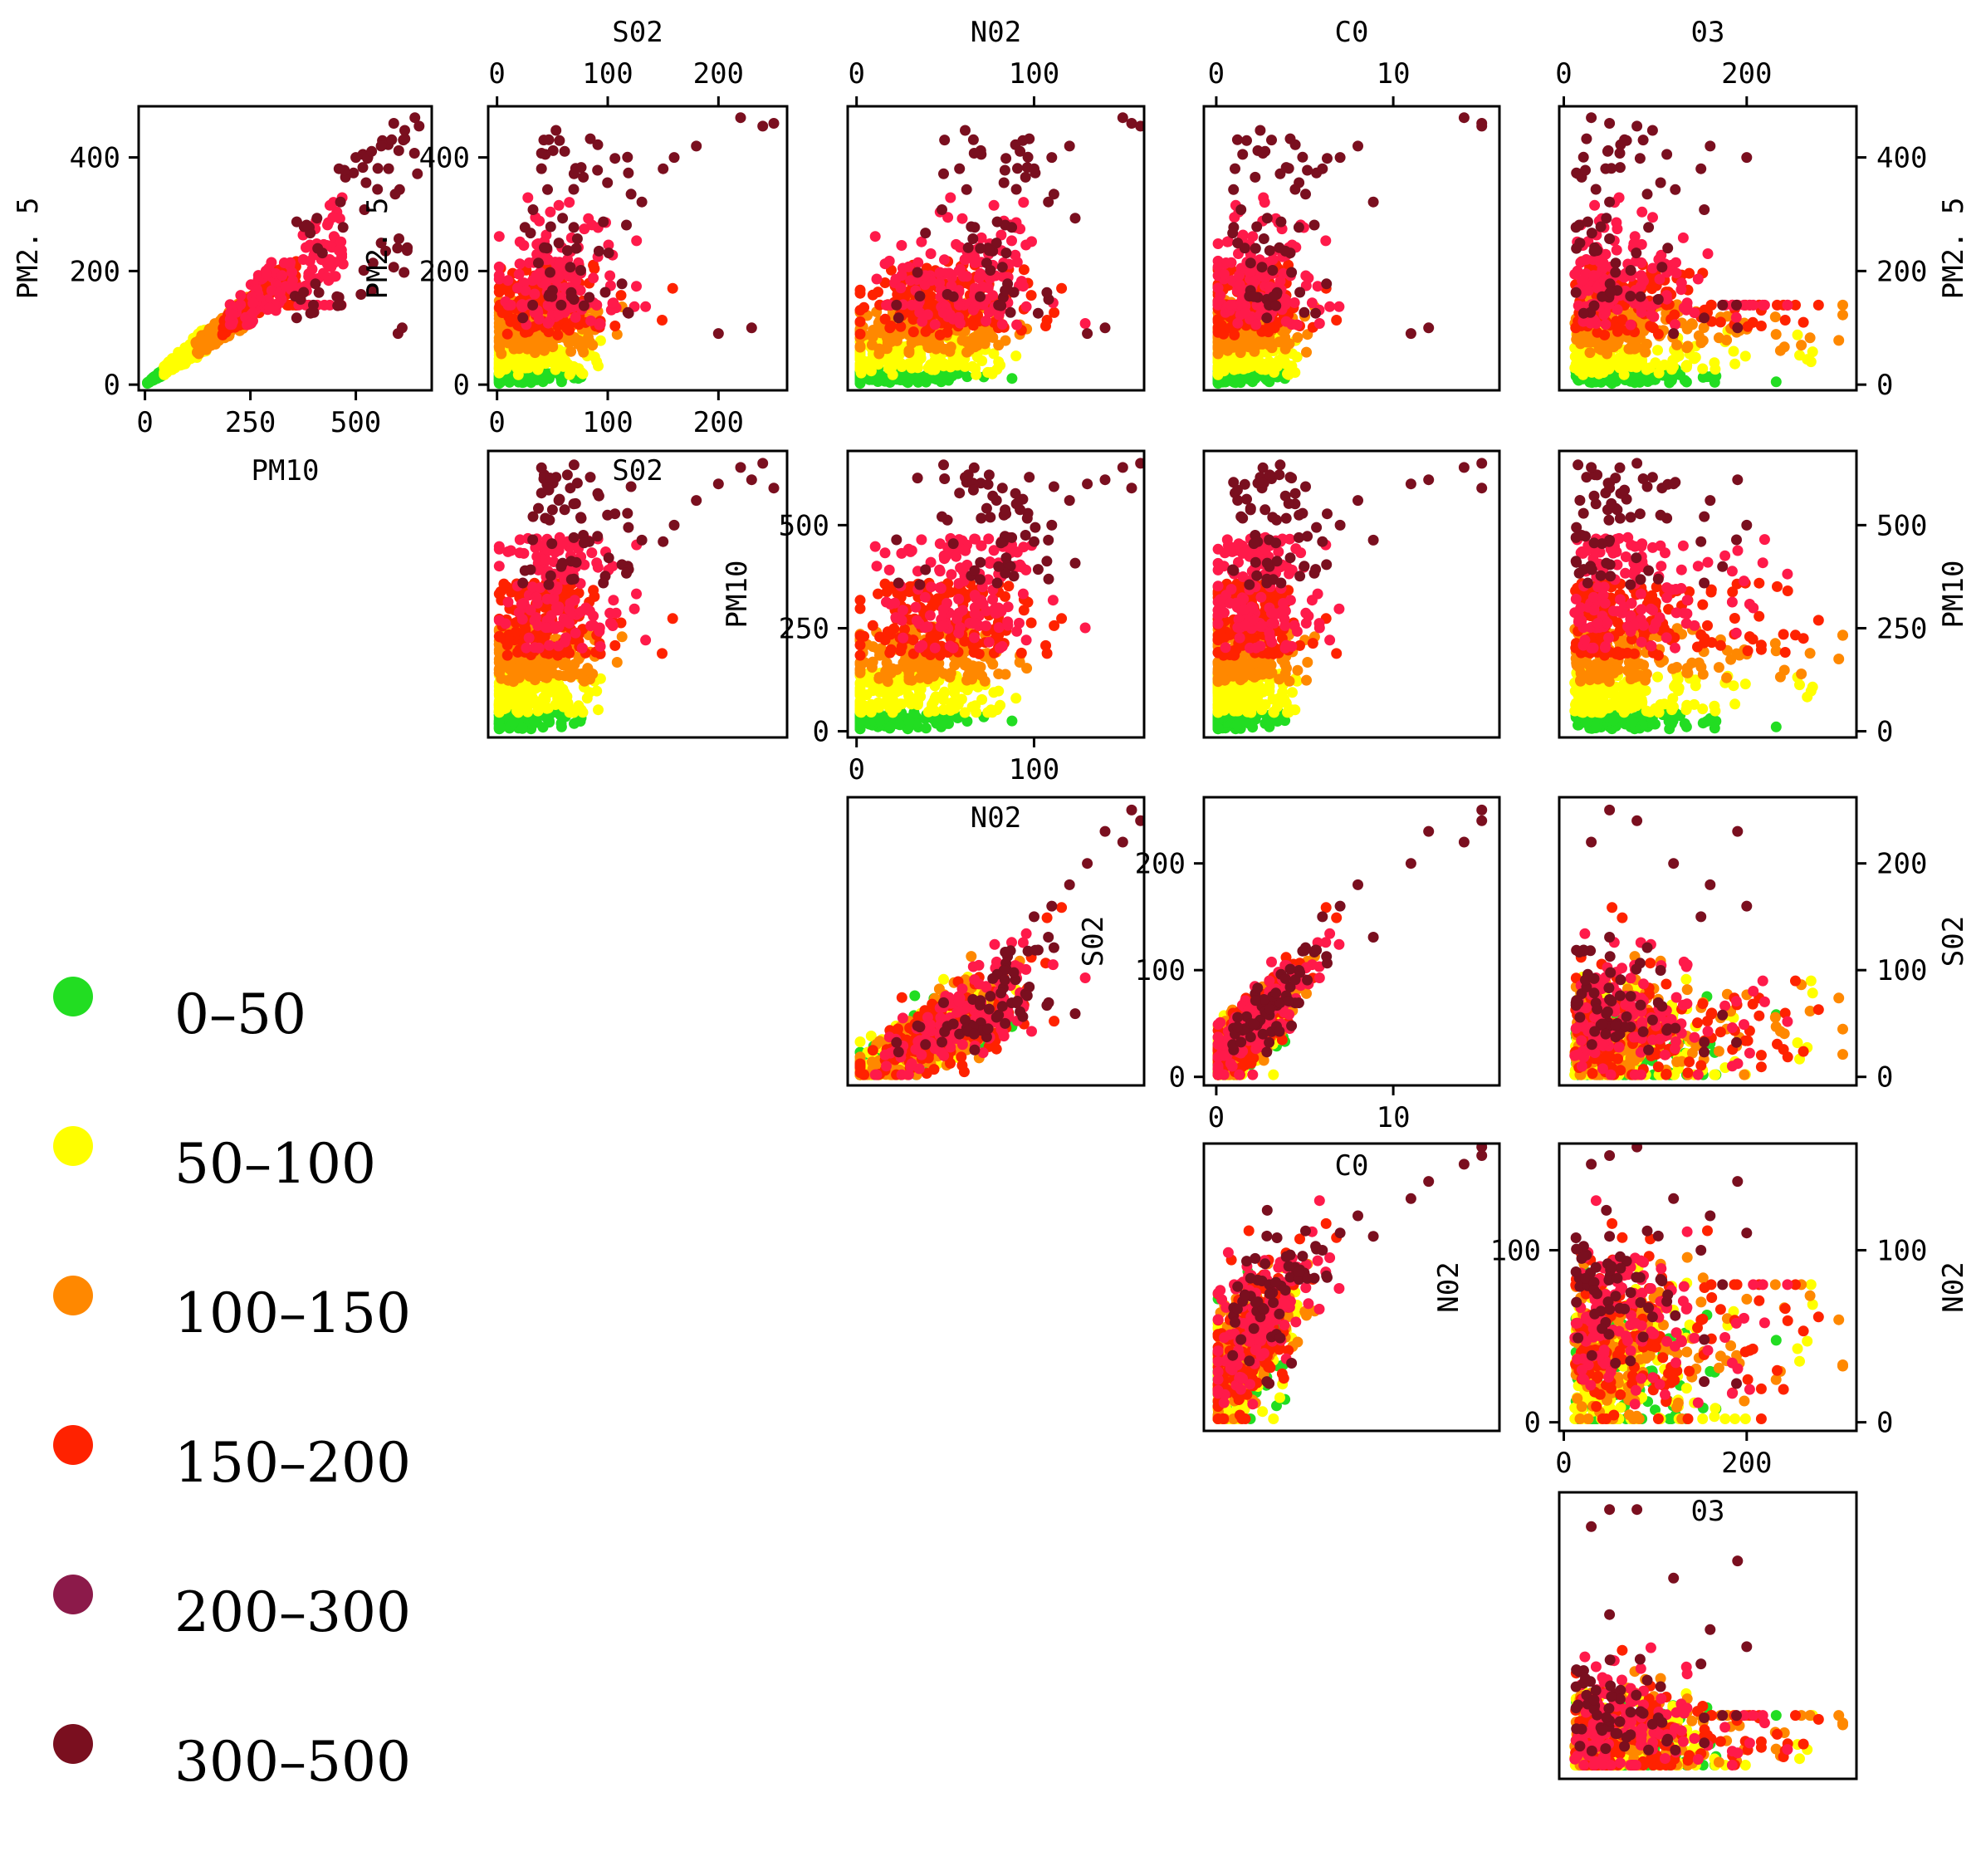 The height and width of the screenshot is (1876, 1981). I want to click on right-y-tick-label: 0, so click(1884, 385).